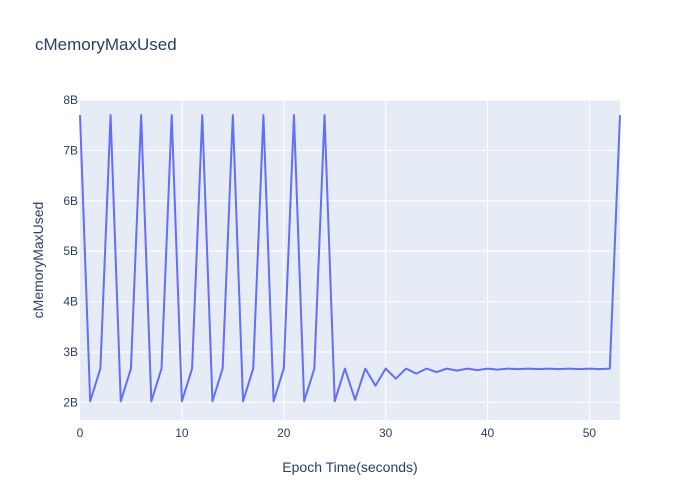 Image resolution: width=700 pixels, height=500 pixels. I want to click on y-tick-label: 4B, so click(70, 302).